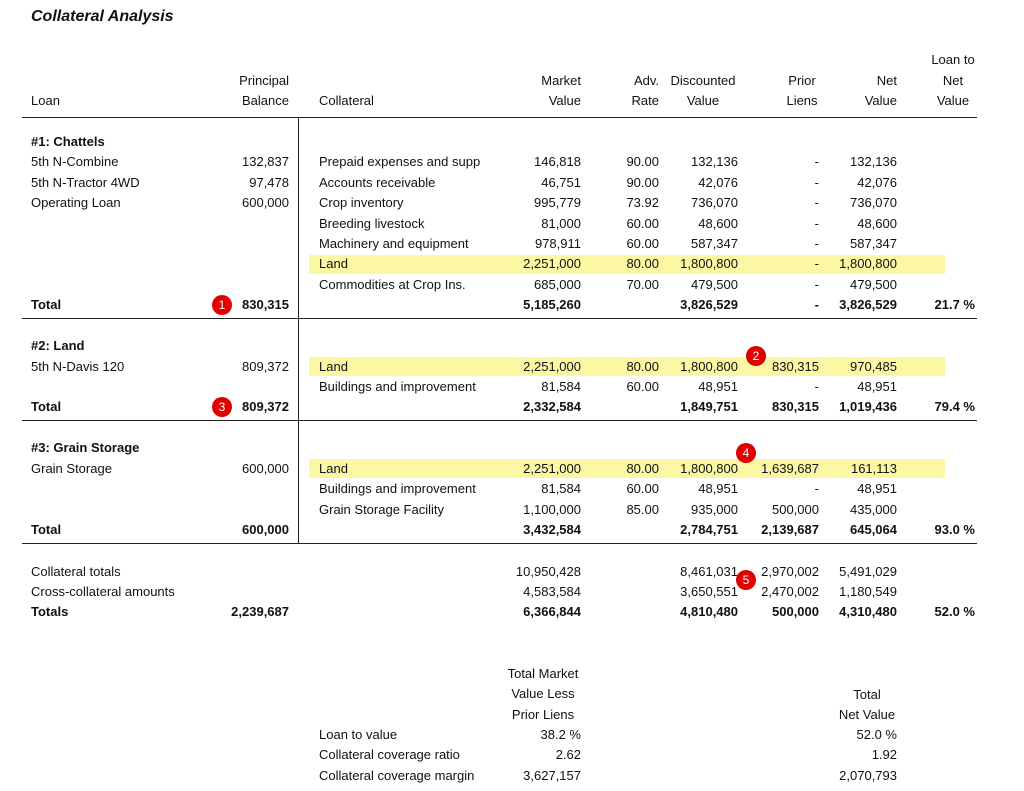  I want to click on summary-disc: 8,461,031, so click(709, 571).